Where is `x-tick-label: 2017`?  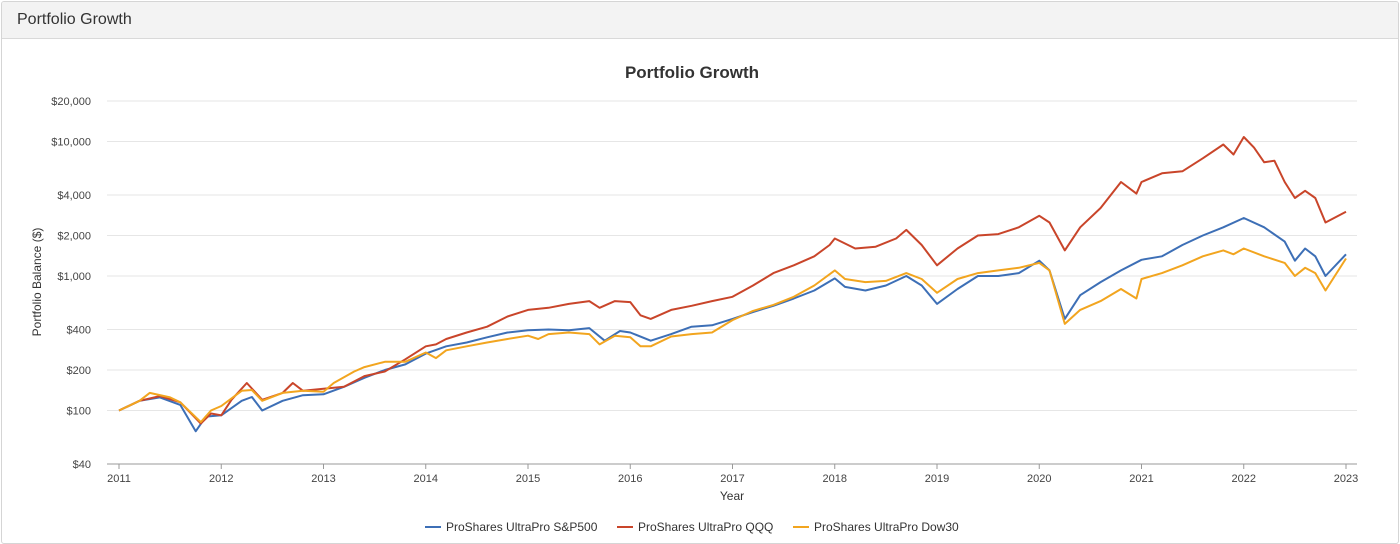
x-tick-label: 2017 is located at coordinates (732, 479).